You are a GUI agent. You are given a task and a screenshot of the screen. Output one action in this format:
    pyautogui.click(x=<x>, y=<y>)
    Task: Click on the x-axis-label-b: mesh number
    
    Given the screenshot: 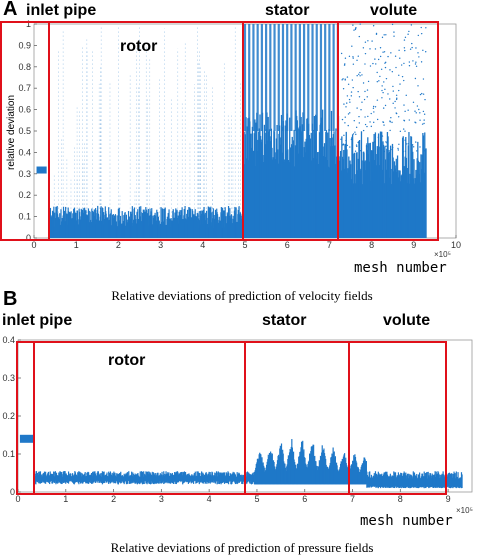 What is the action you would take?
    pyautogui.click(x=406, y=521)
    